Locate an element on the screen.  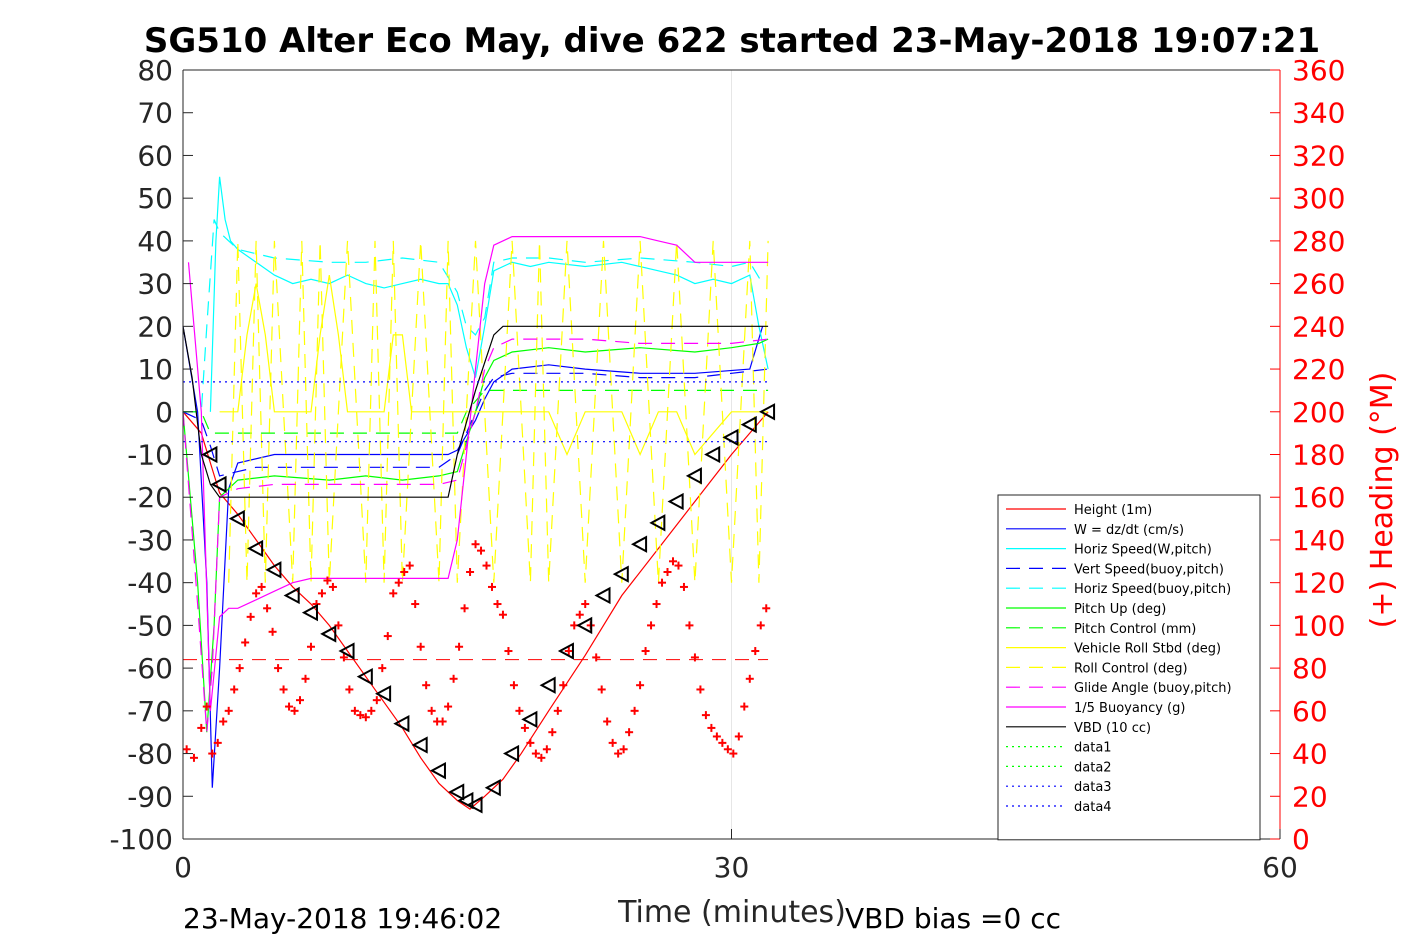
footer-timestamp: 23-May-2018 19:46:02 is located at coordinates (342, 918).